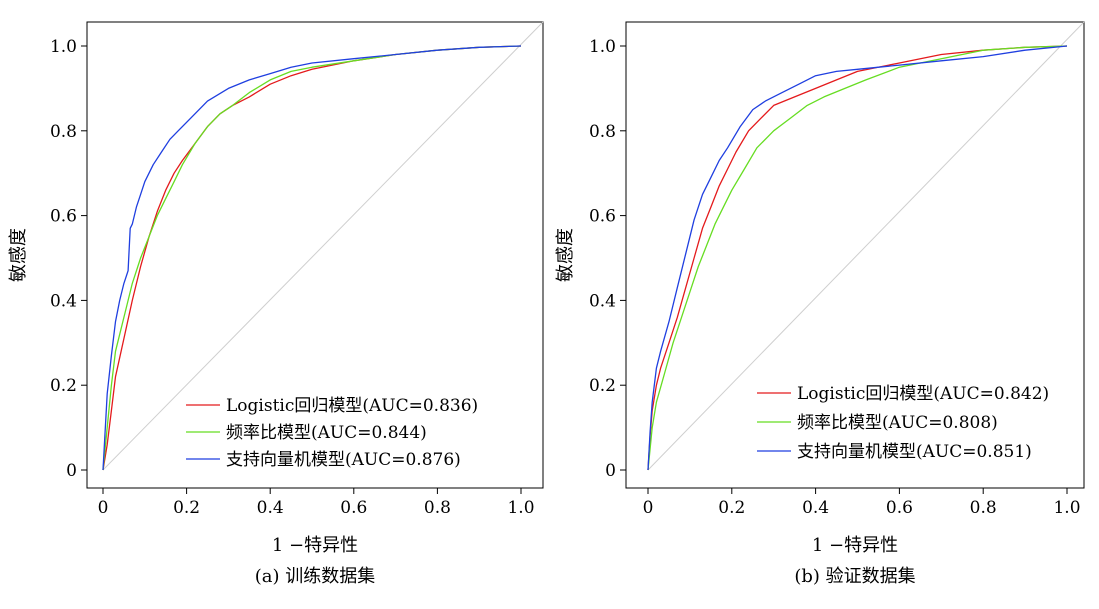 Image resolution: width=1099 pixels, height=609 pixels. Describe the element at coordinates (854, 576) in the screenshot. I see `panel-caption: (b) 验证数据集` at that location.